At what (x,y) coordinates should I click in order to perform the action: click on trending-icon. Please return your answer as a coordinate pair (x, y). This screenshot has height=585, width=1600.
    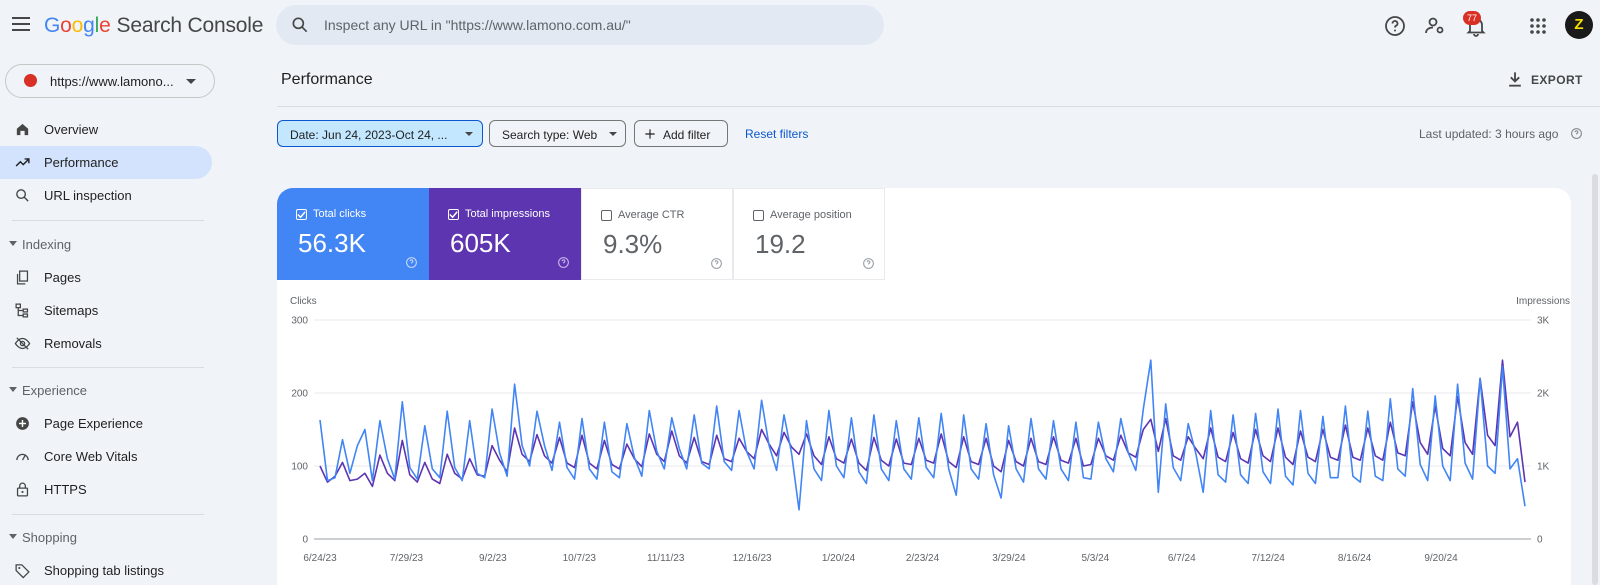
    Looking at the image, I should click on (22, 162).